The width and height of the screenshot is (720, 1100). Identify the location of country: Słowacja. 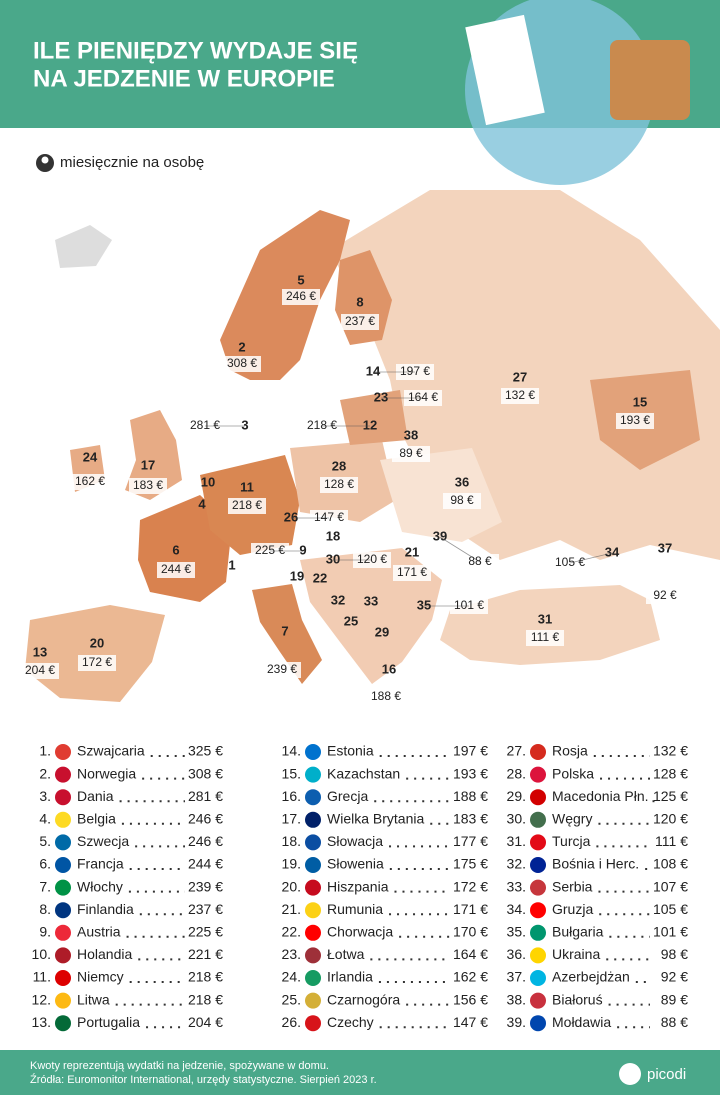
(355, 841).